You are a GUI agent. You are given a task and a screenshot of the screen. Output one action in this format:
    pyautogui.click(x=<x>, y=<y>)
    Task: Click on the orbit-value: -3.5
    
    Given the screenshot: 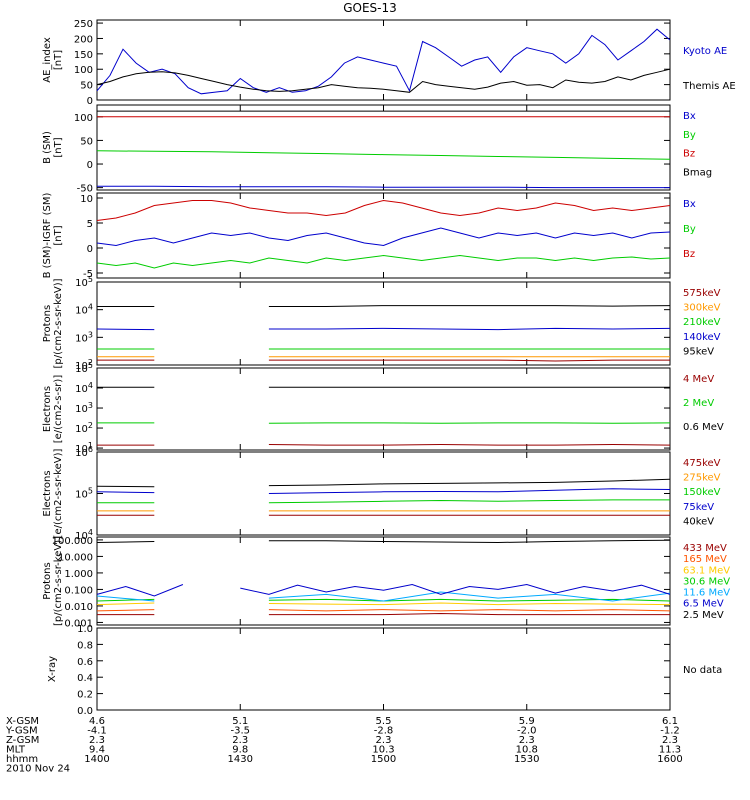 What is the action you would take?
    pyautogui.click(x=240, y=731)
    